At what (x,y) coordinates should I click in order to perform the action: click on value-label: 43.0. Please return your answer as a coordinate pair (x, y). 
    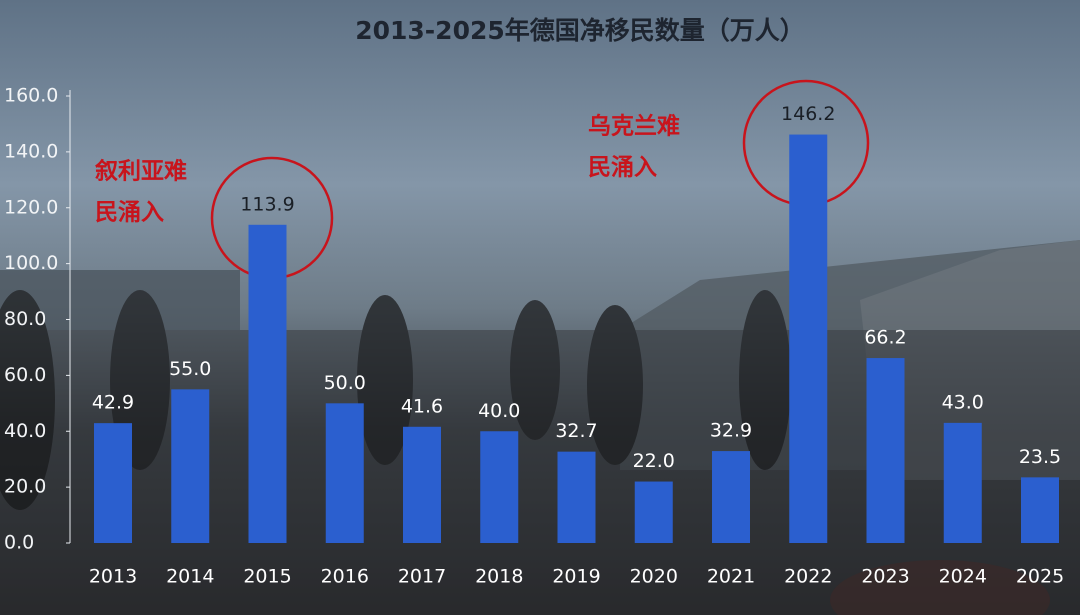
    Looking at the image, I should click on (963, 402).